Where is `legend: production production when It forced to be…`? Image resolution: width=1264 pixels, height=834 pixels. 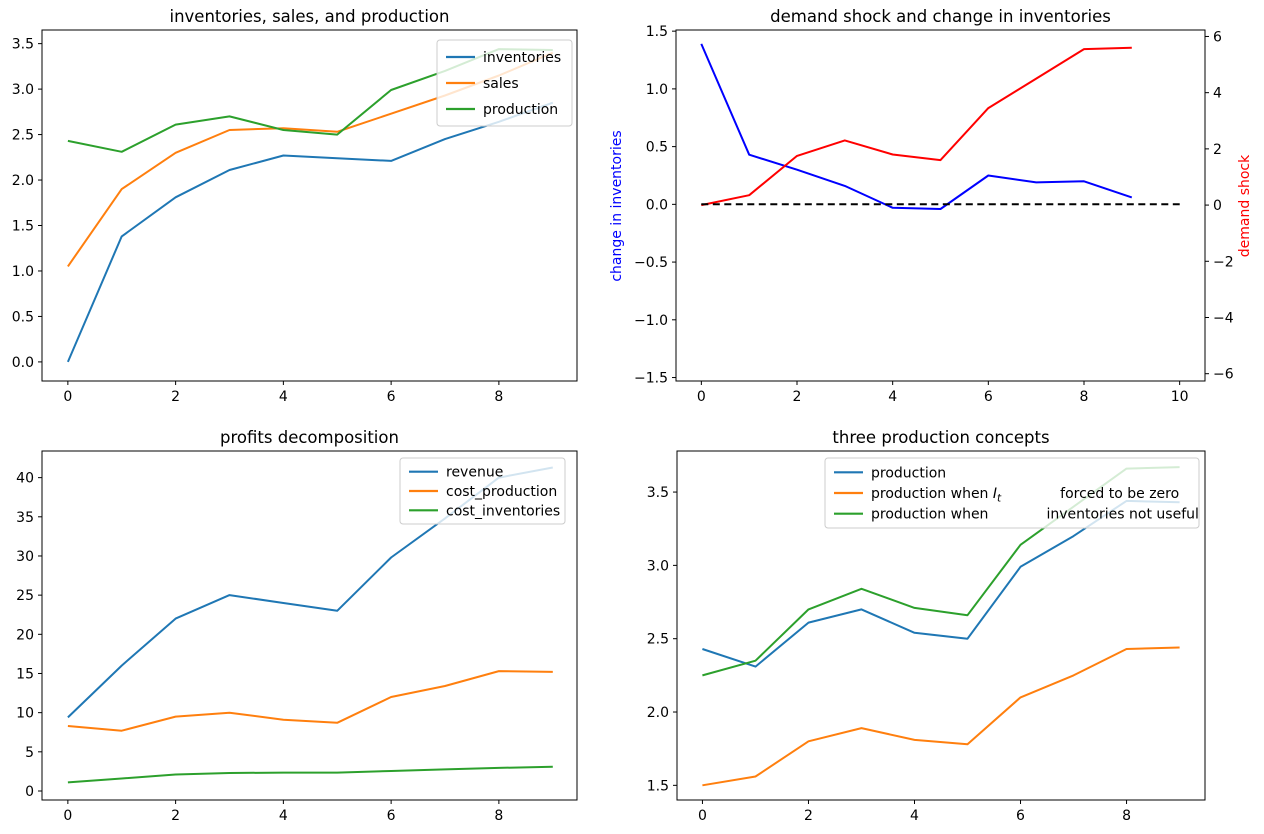 legend: production production when It forced to be… is located at coordinates (1012, 493).